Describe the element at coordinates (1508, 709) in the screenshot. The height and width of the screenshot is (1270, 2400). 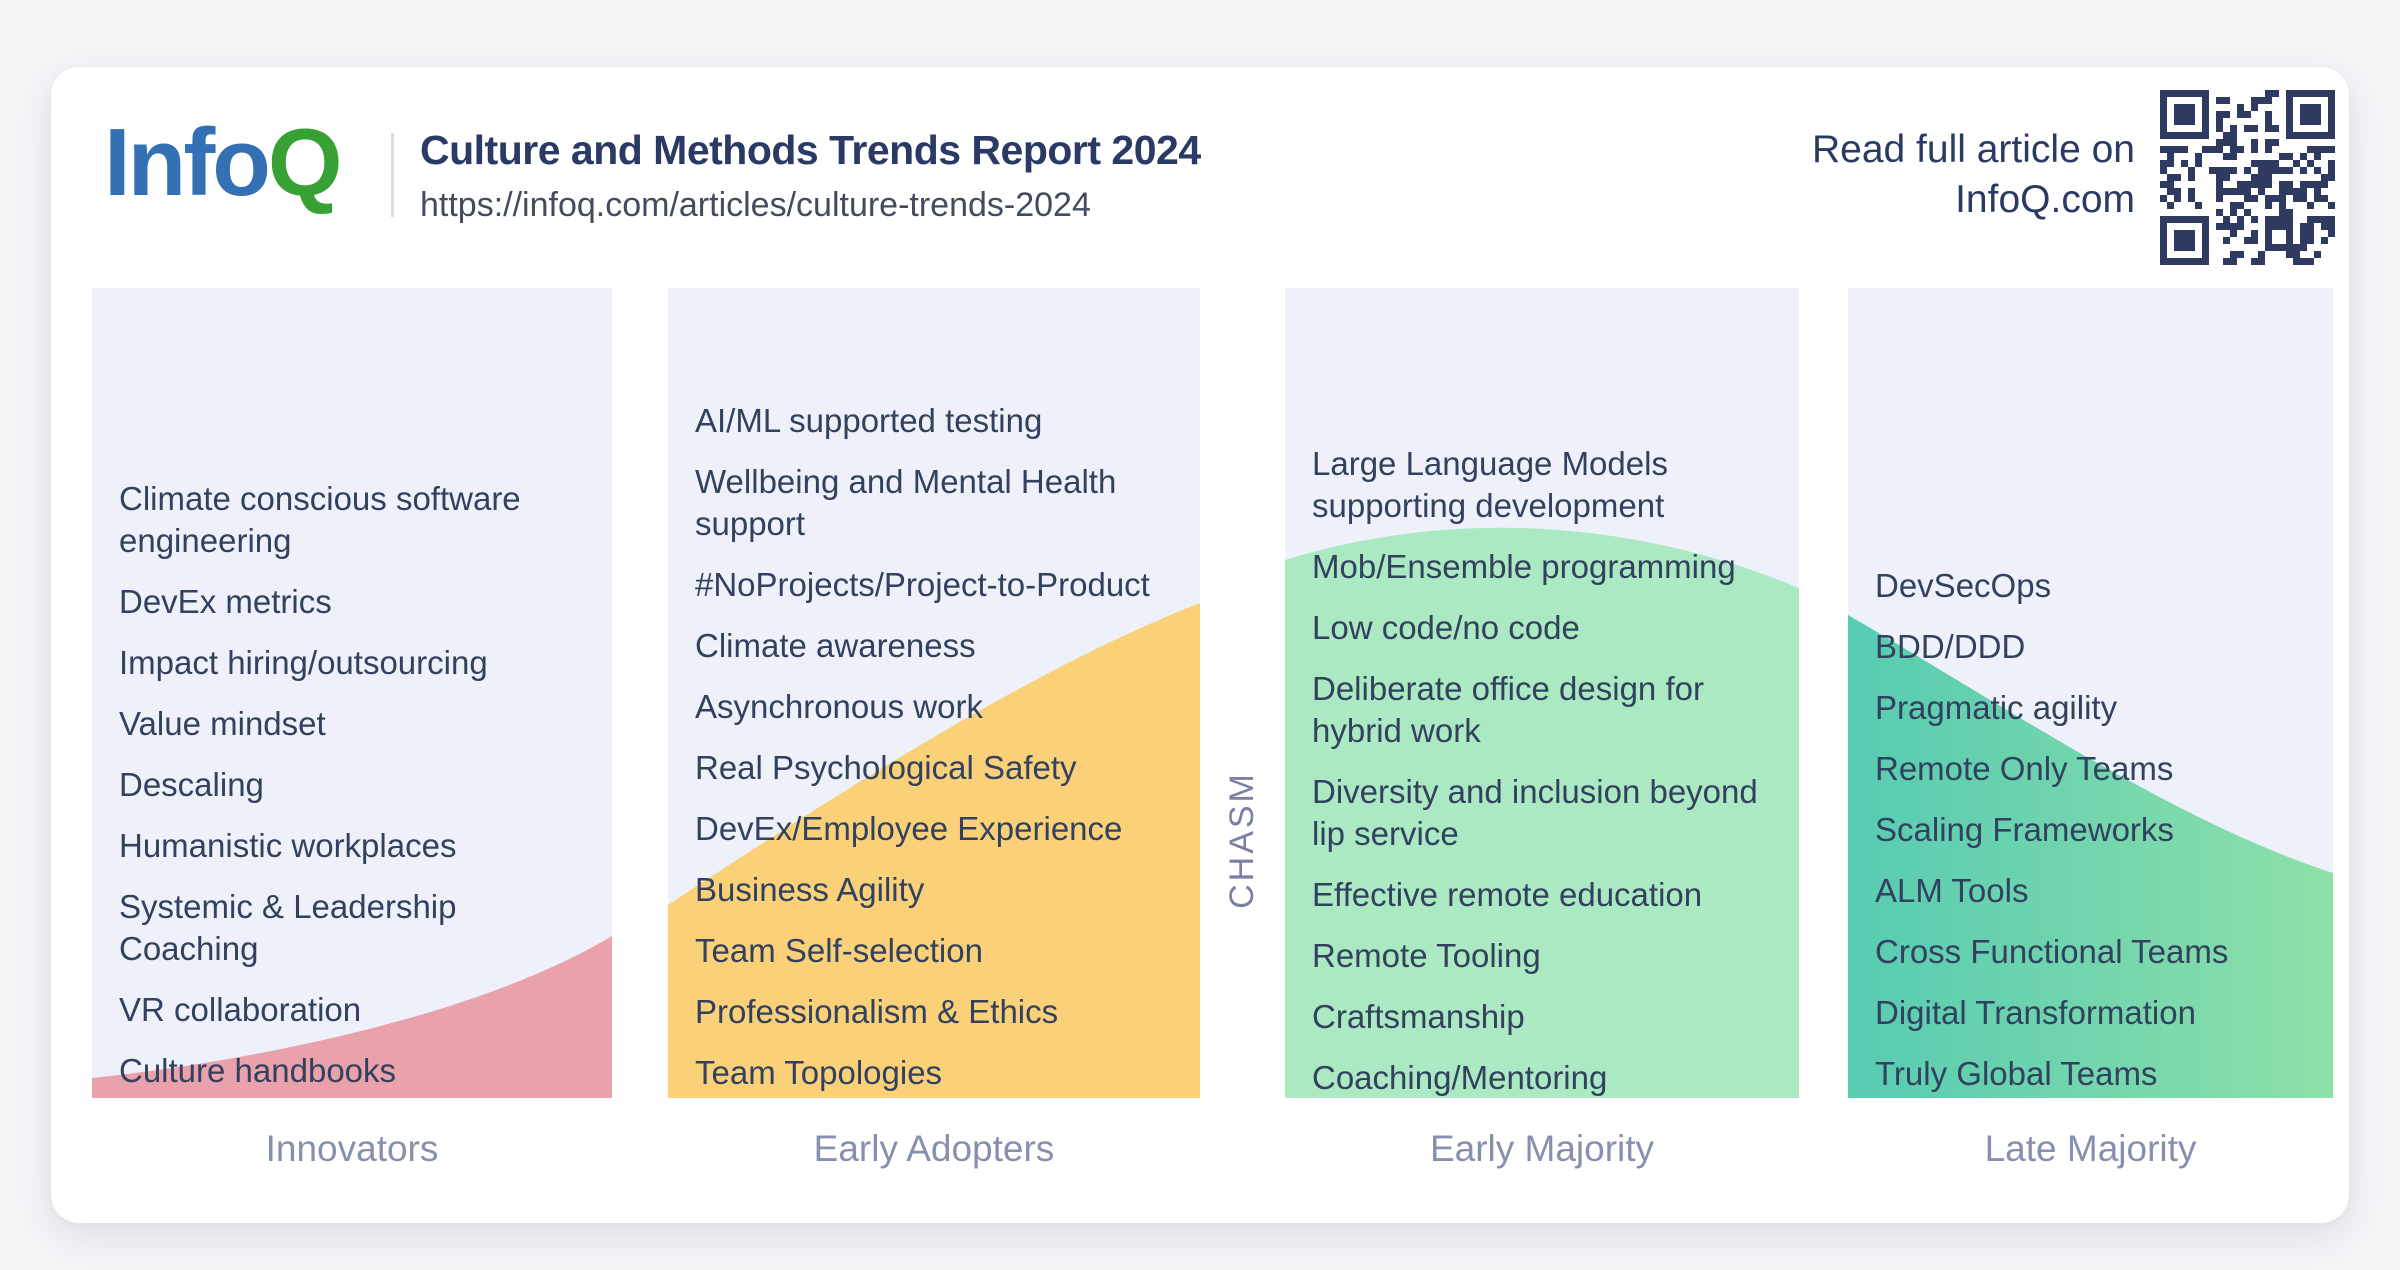
I see `trend-item: Deliberate office design for hybrid work` at that location.